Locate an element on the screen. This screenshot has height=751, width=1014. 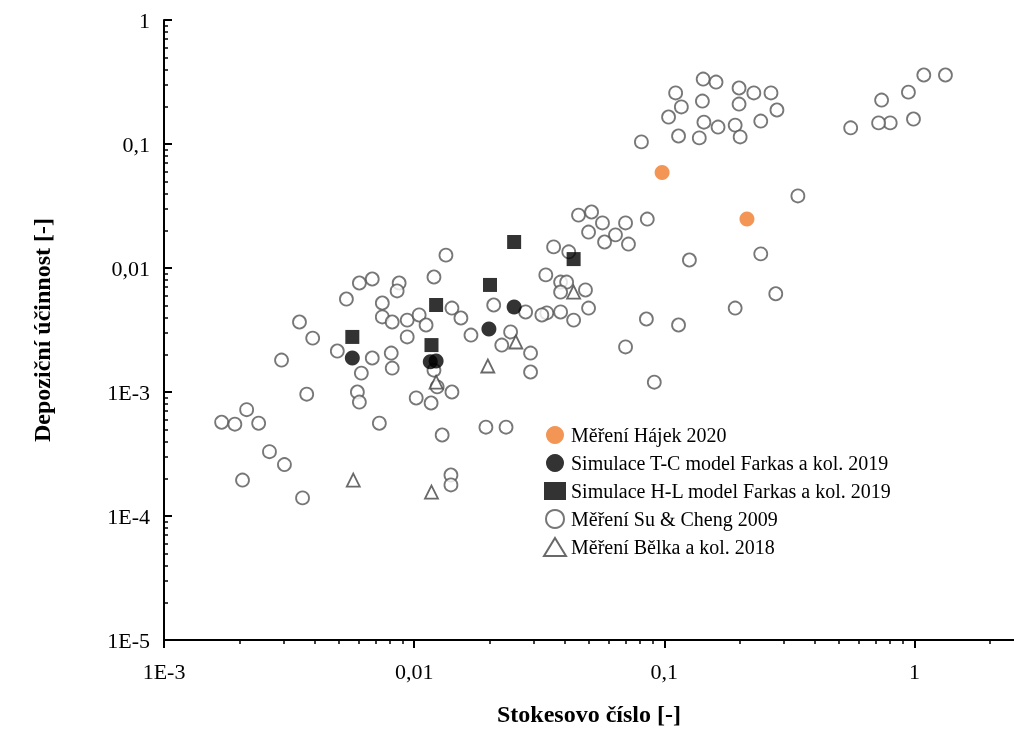
legend-label: Simulace H-L model Farkas a kol. 2019 is located at coordinates (731, 491).